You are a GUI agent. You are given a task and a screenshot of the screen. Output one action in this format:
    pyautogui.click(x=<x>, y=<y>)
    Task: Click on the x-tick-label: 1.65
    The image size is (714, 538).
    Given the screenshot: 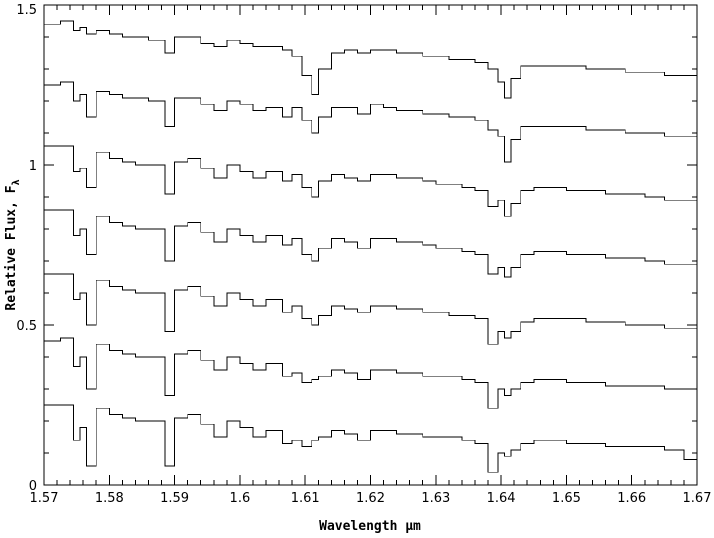 What is the action you would take?
    pyautogui.click(x=566, y=498)
    